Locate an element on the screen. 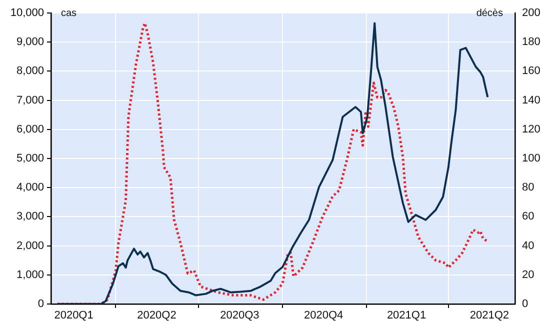 Image resolution: width=550 pixels, height=321 pixels. y-tick-label: 4,000 is located at coordinates (30, 188).